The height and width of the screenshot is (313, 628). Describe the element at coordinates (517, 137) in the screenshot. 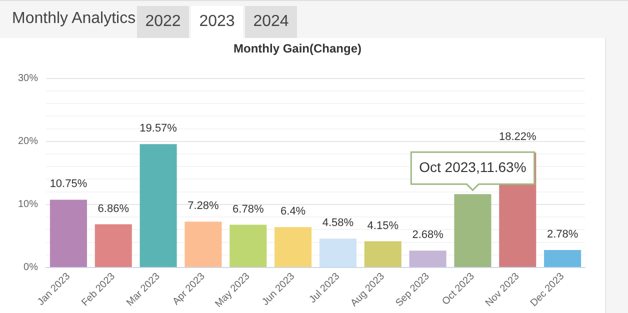

I see `data-label: 18.22%` at that location.